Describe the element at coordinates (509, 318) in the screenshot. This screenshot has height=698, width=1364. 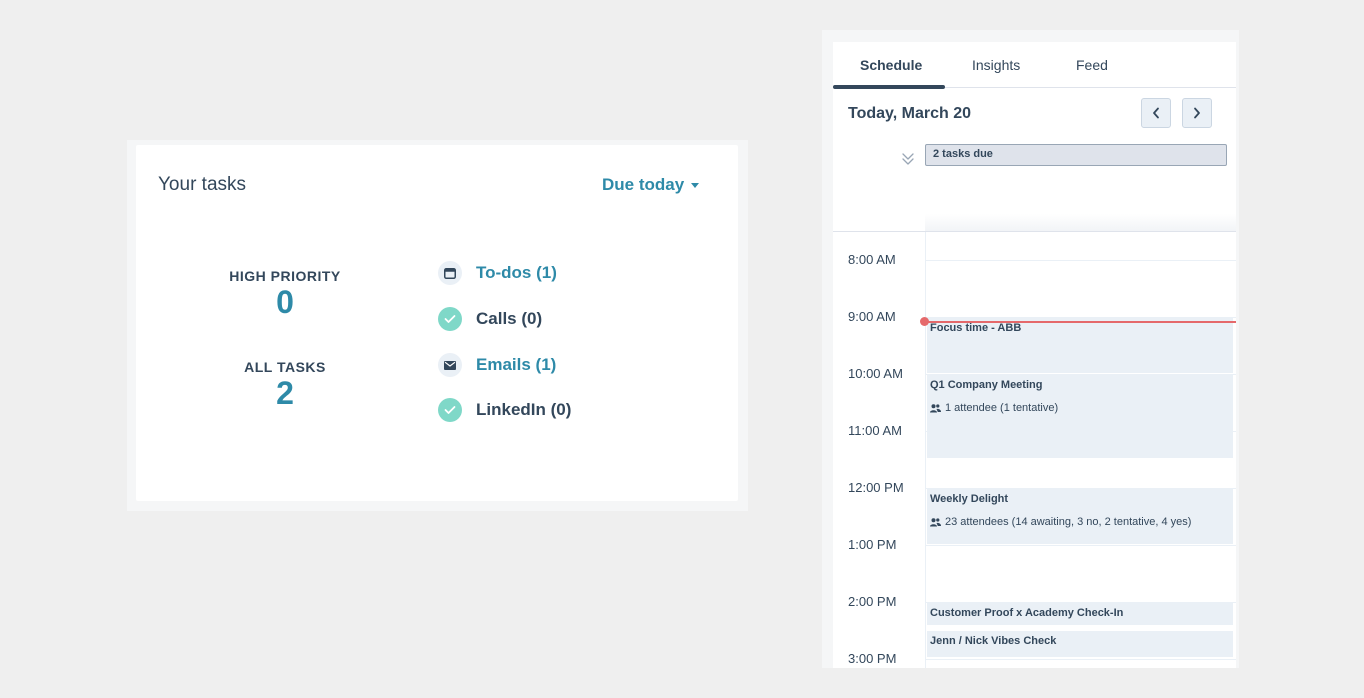
I see `task-label-calls: Calls (0)` at that location.